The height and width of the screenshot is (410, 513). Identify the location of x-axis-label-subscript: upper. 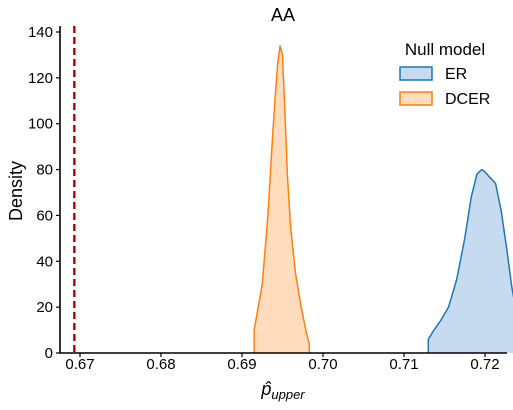
(288, 394).